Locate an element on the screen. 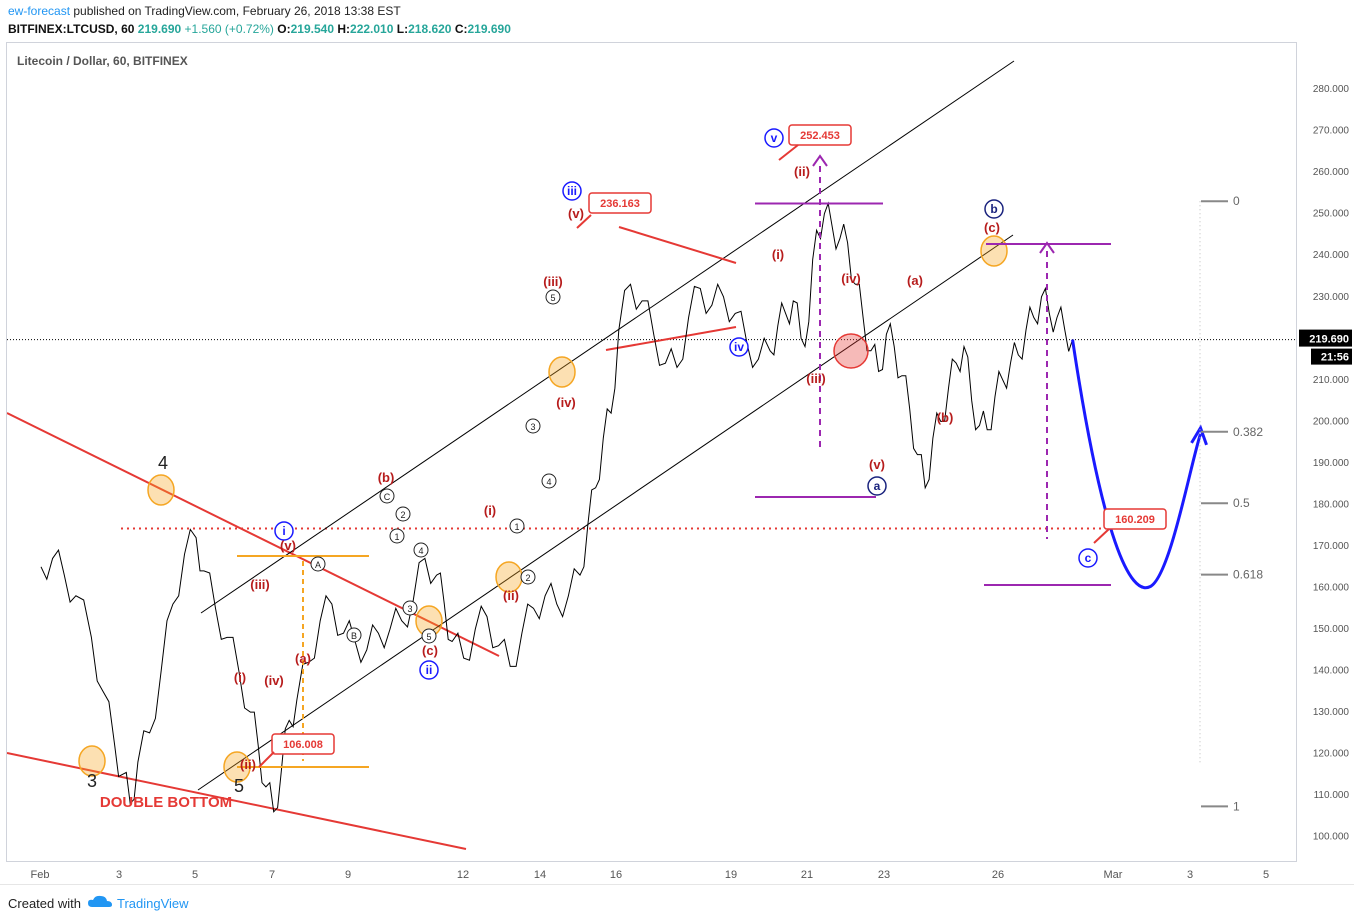 The image size is (1354, 921). low-value: 218.620 is located at coordinates (430, 29).